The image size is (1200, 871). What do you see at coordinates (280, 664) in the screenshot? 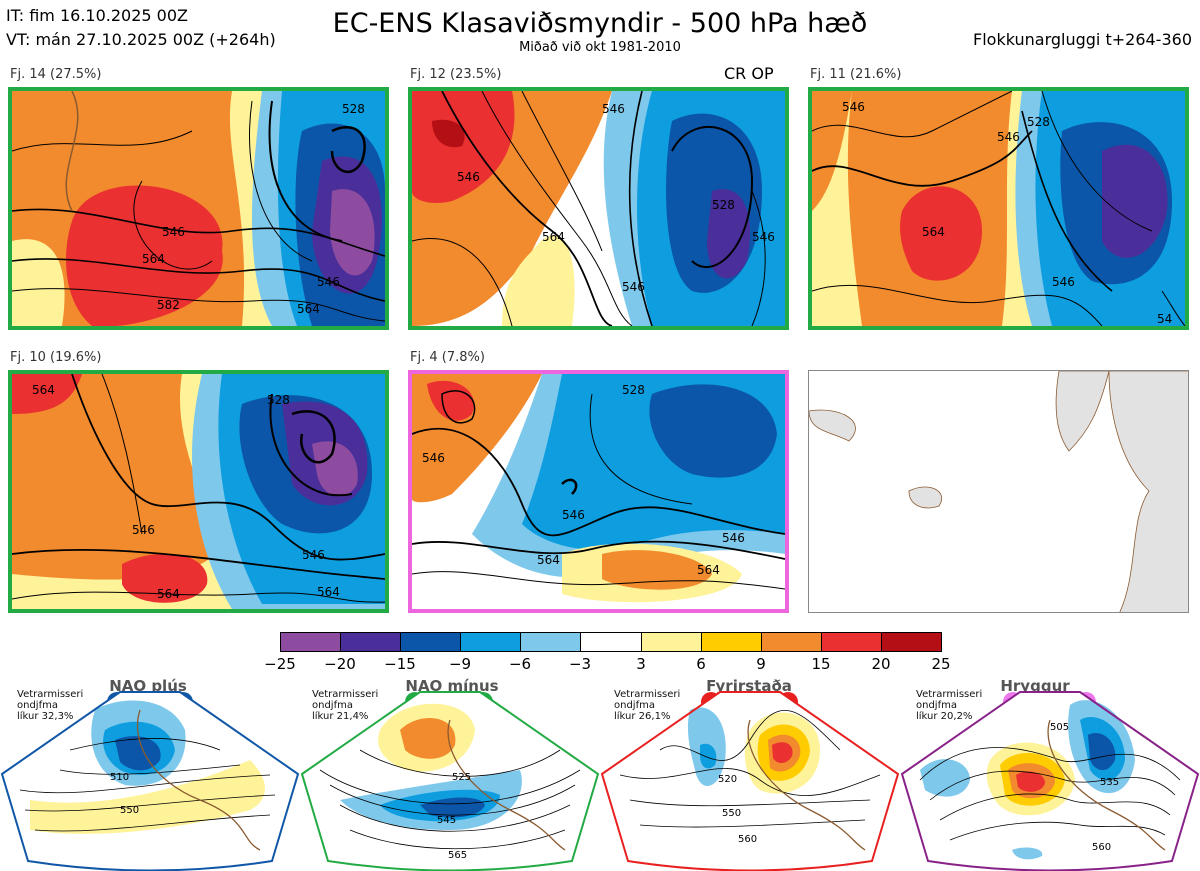
I see `colorbar-tick: −25` at bounding box center [280, 664].